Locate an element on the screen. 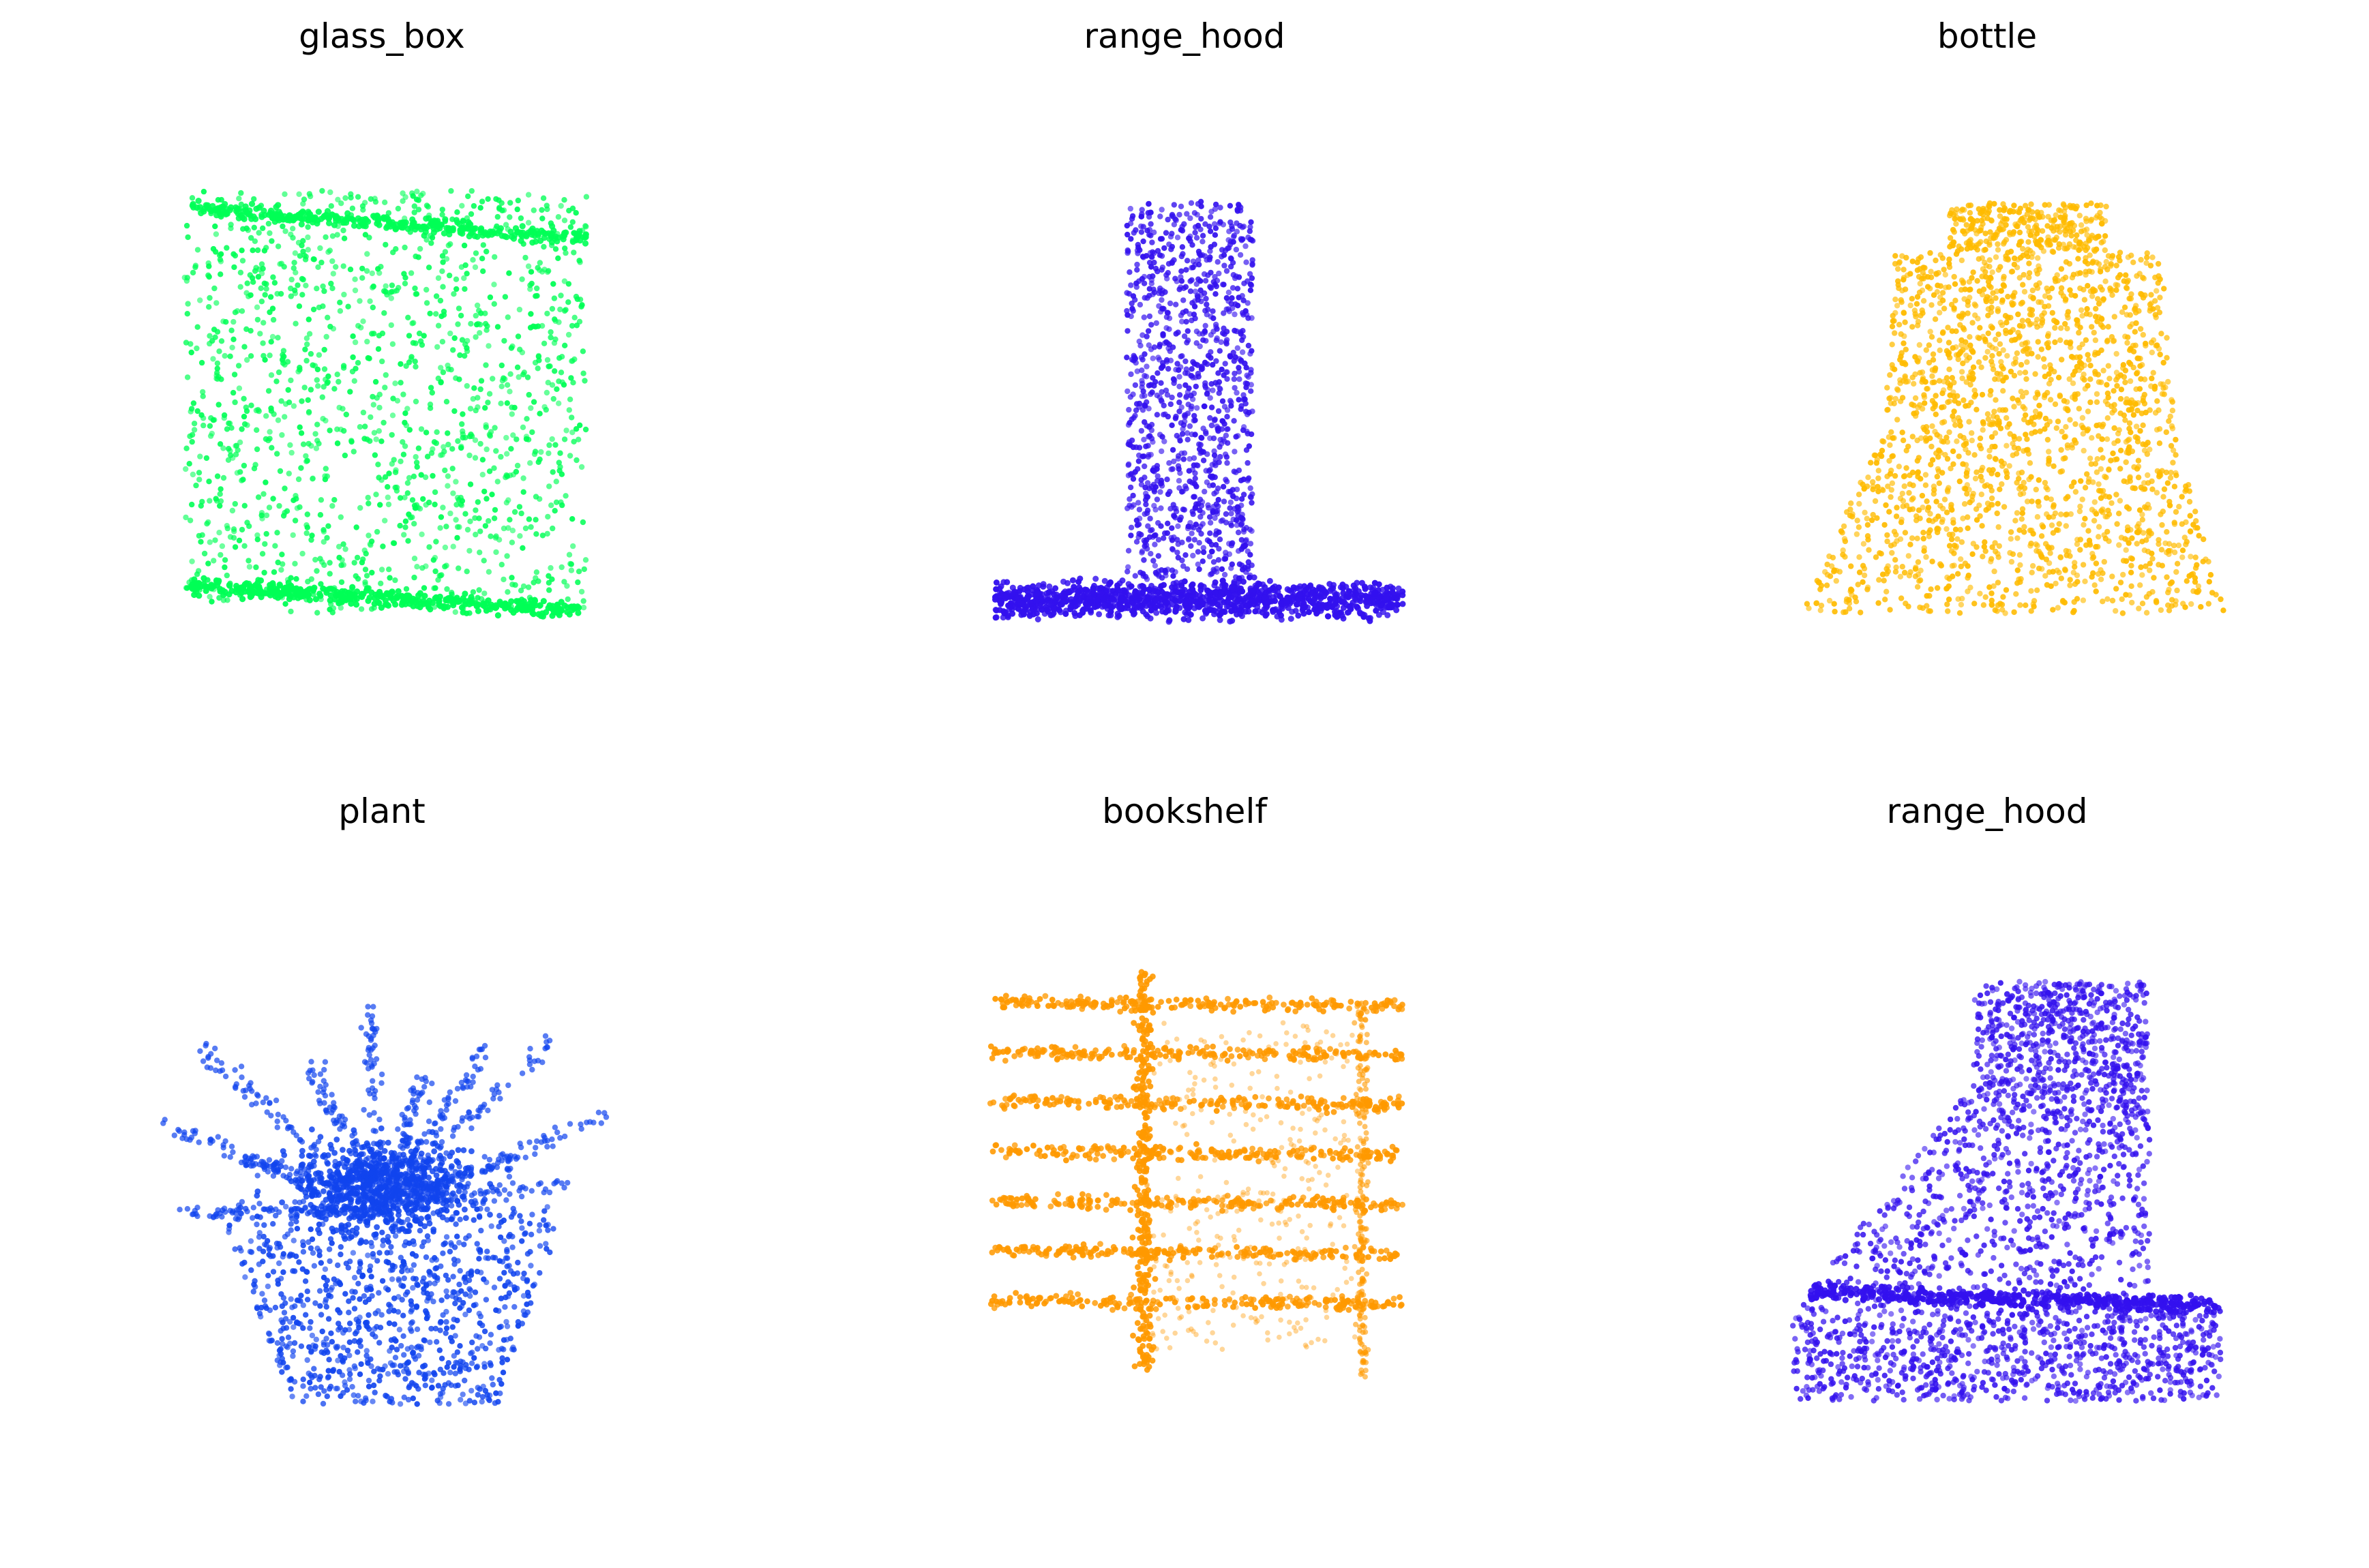  panel-title: bottle is located at coordinates (1987, 36).